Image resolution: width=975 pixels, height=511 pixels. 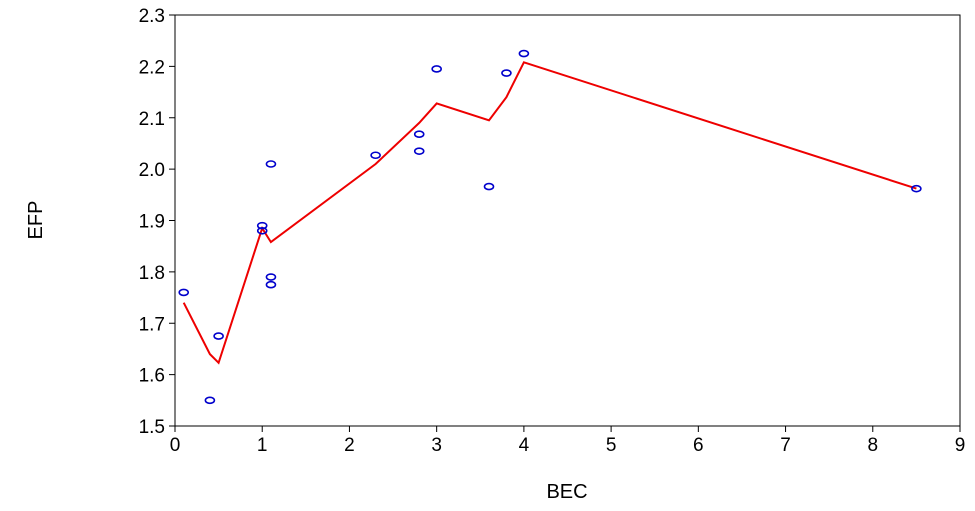 What do you see at coordinates (152, 376) in the screenshot?
I see `y-tick-label: 1.6` at bounding box center [152, 376].